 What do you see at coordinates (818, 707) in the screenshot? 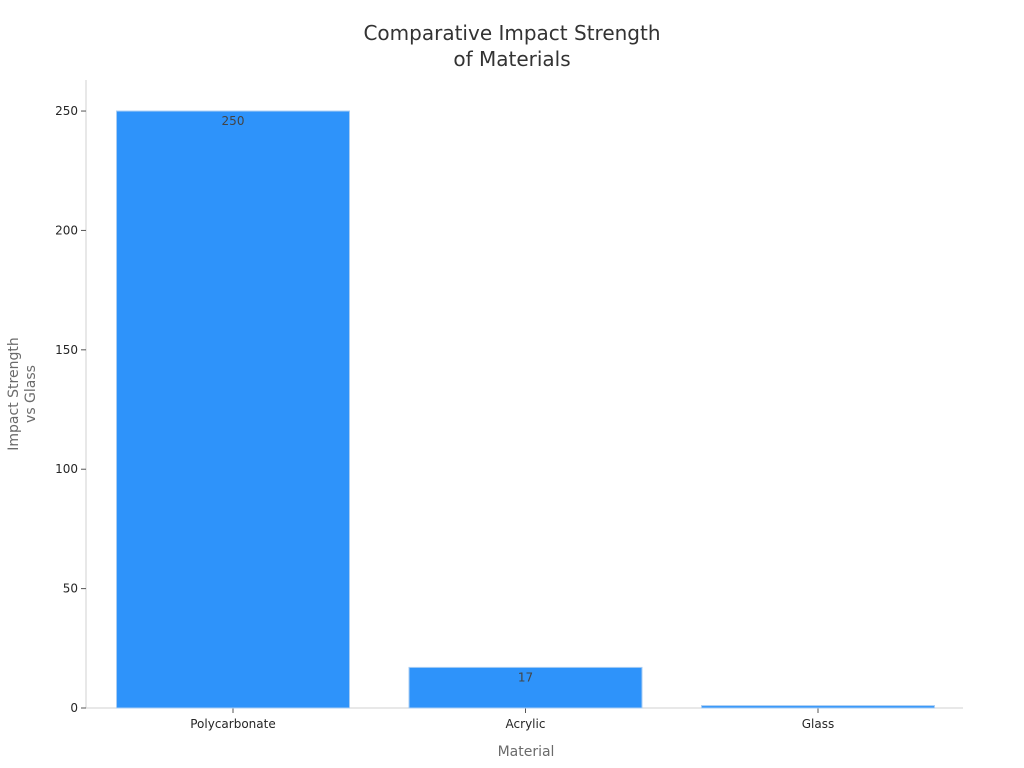
I see `bar-glass` at bounding box center [818, 707].